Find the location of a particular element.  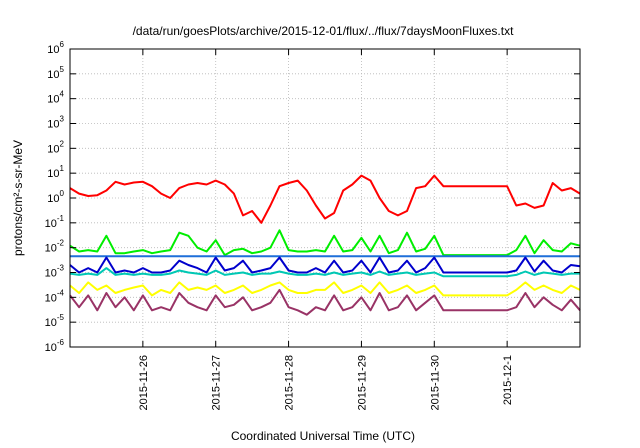

y-tick-label: 10⁻⁶ is located at coordinates (55, 346).